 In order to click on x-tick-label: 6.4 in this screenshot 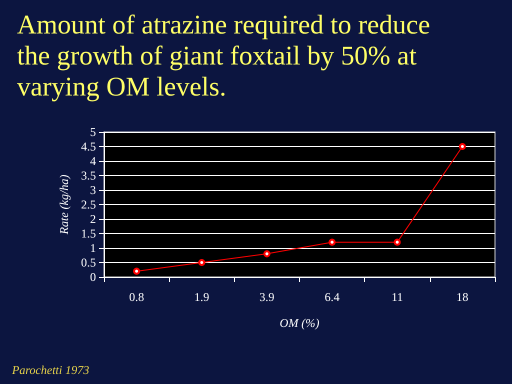, I will do `click(332, 297)`.